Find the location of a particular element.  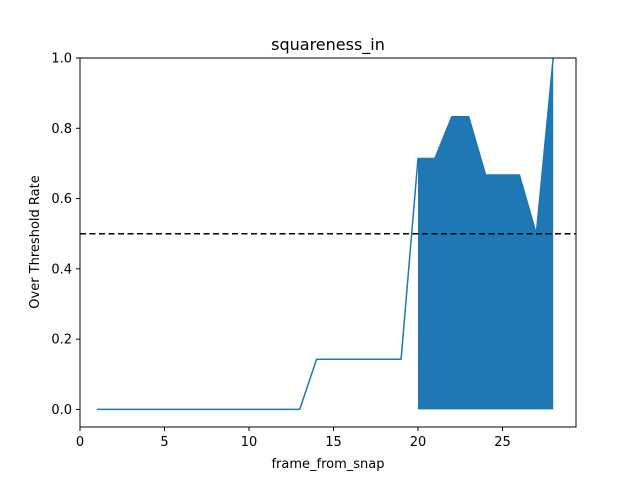

x-tick-label: 20 is located at coordinates (418, 442).